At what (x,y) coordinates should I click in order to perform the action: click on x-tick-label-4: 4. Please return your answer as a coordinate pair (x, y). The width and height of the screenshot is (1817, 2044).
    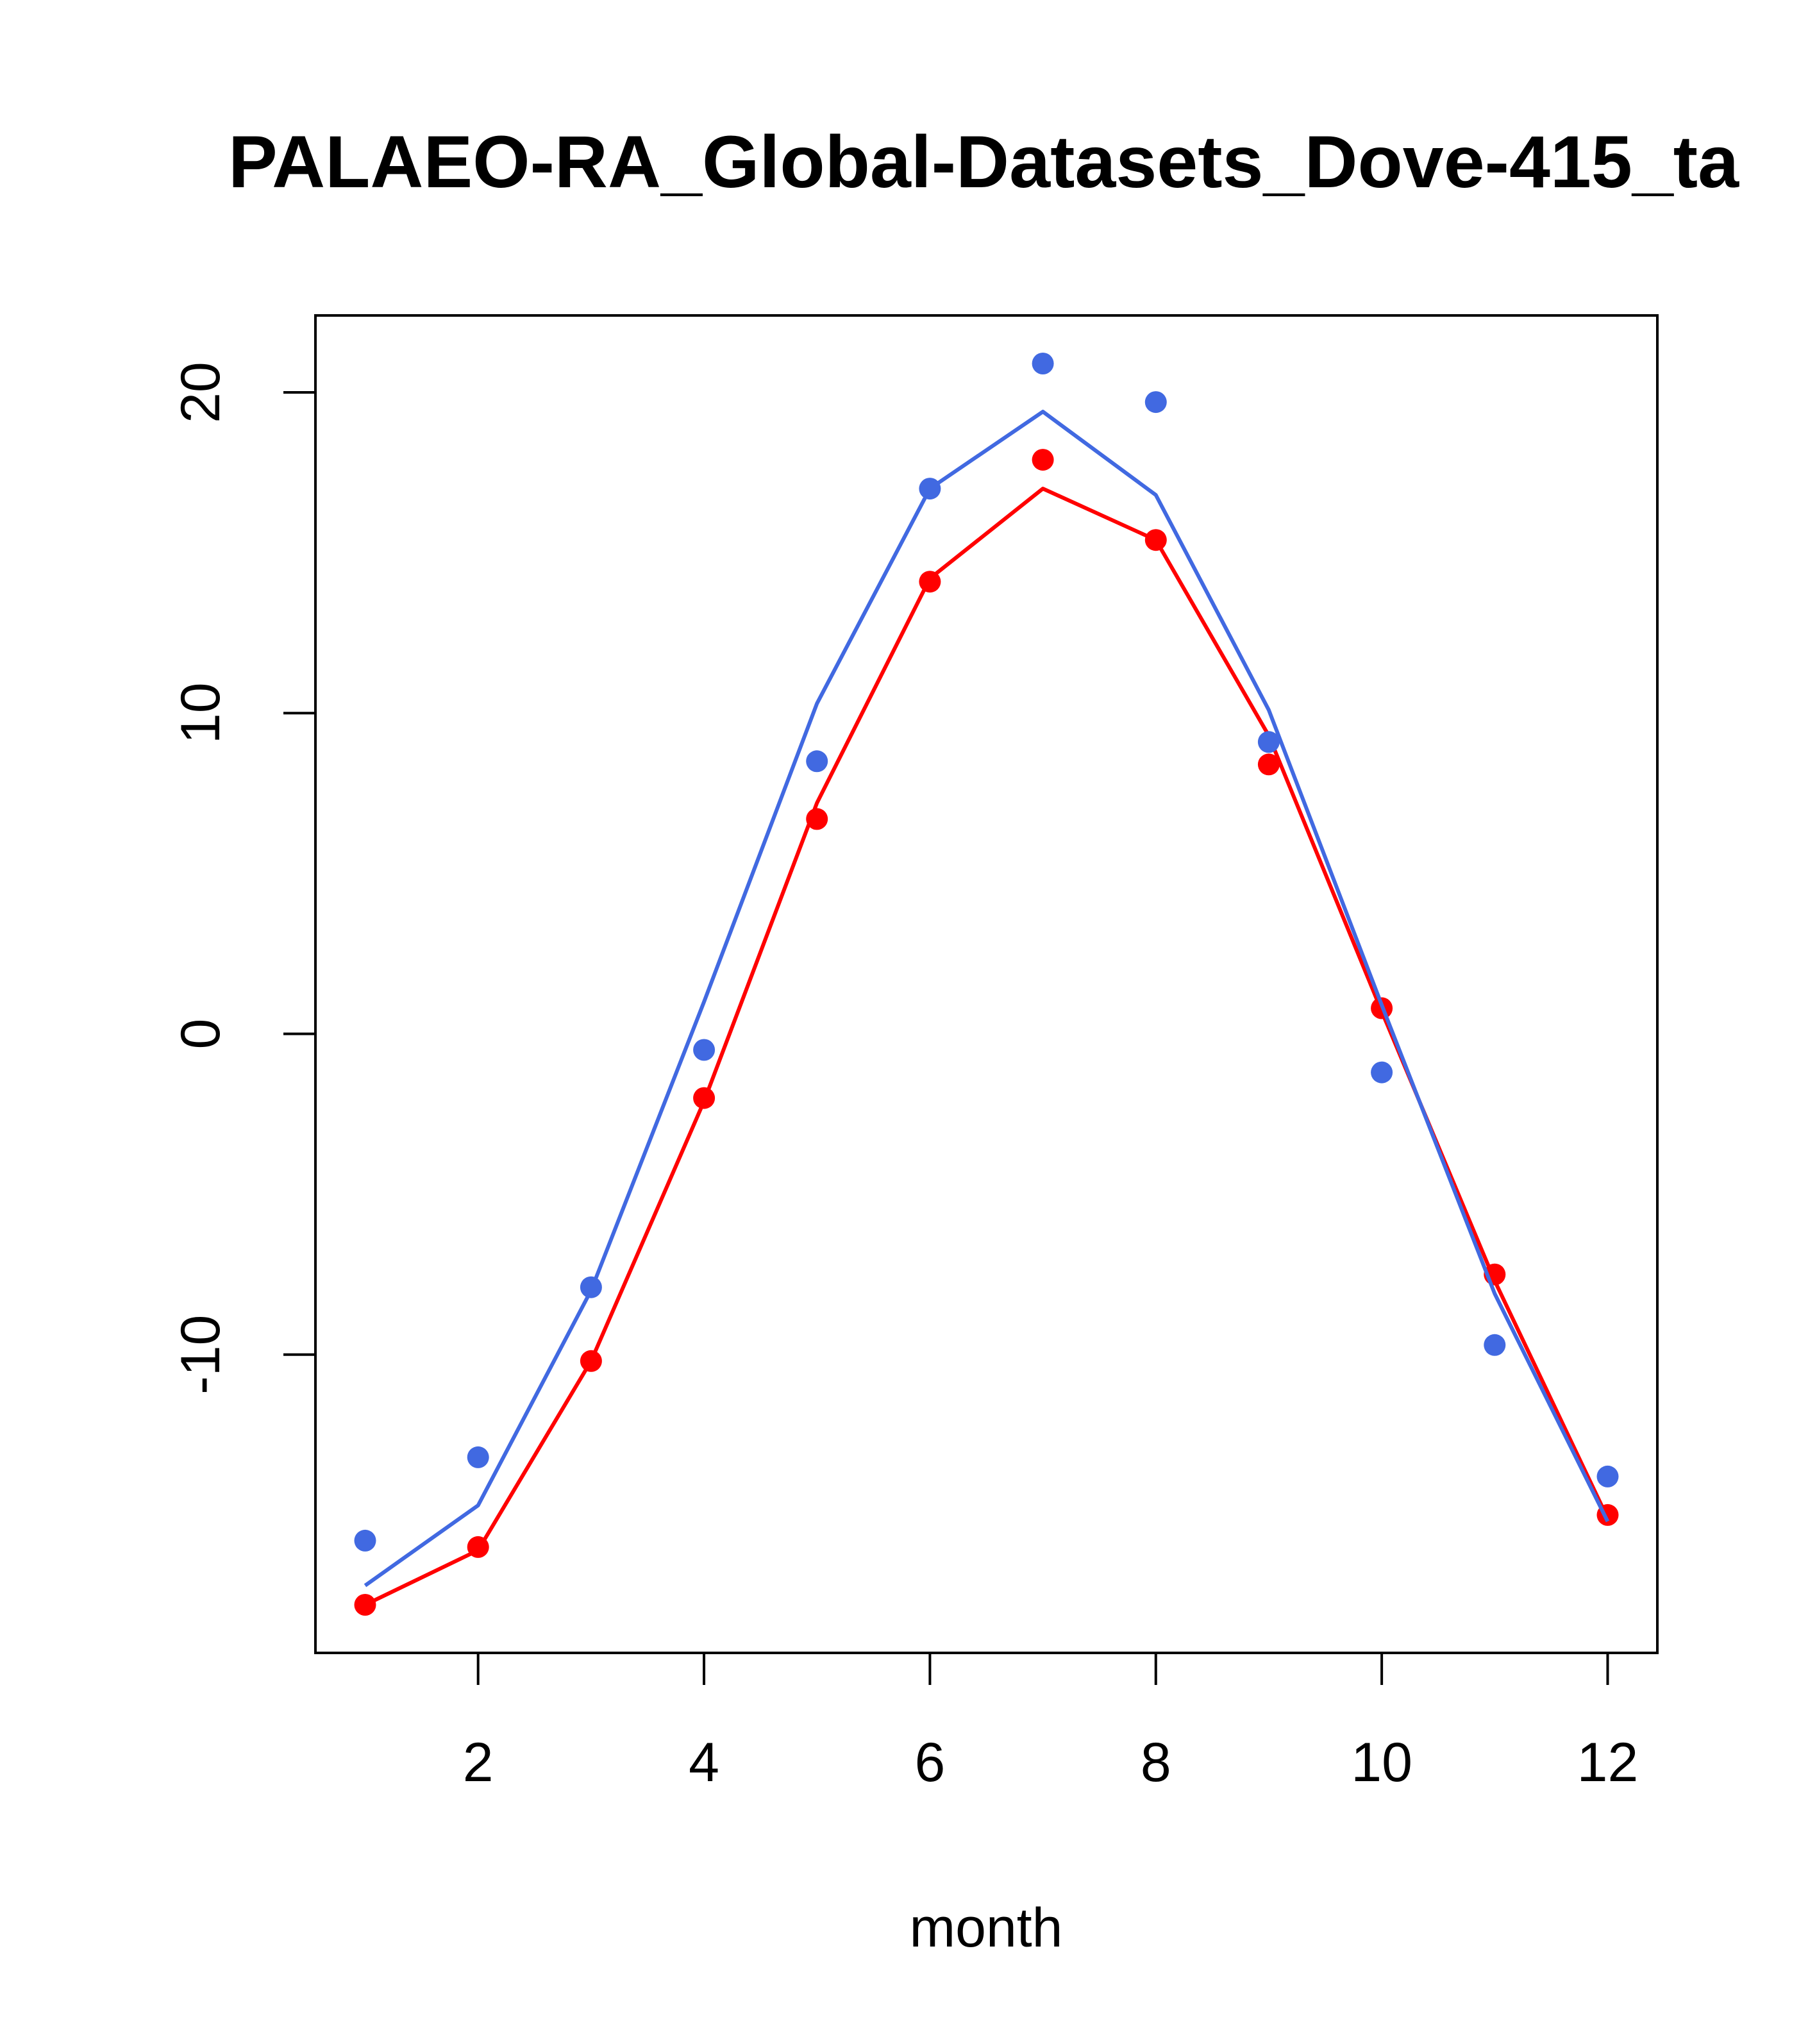
    Looking at the image, I should click on (704, 1763).